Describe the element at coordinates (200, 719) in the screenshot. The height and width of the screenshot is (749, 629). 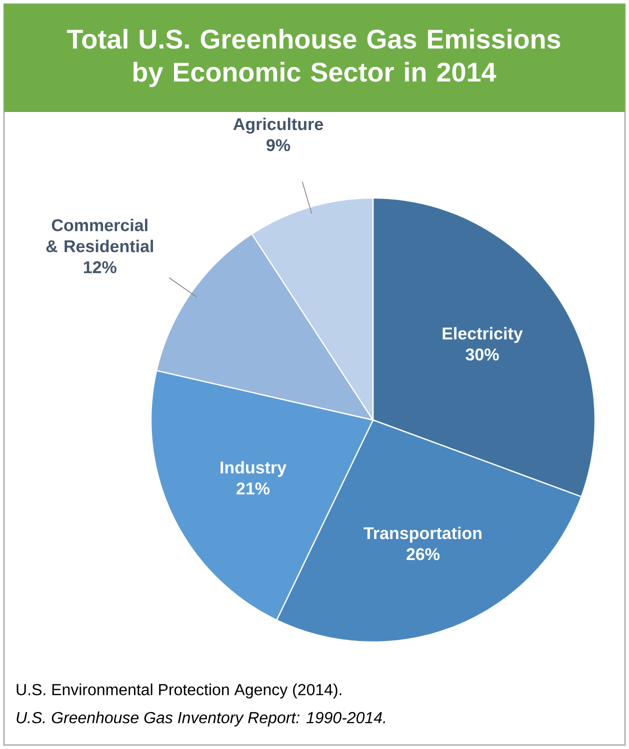
I see `text: U.S. Greenhouse Gas Inventory Report: 1990-2014.` at that location.